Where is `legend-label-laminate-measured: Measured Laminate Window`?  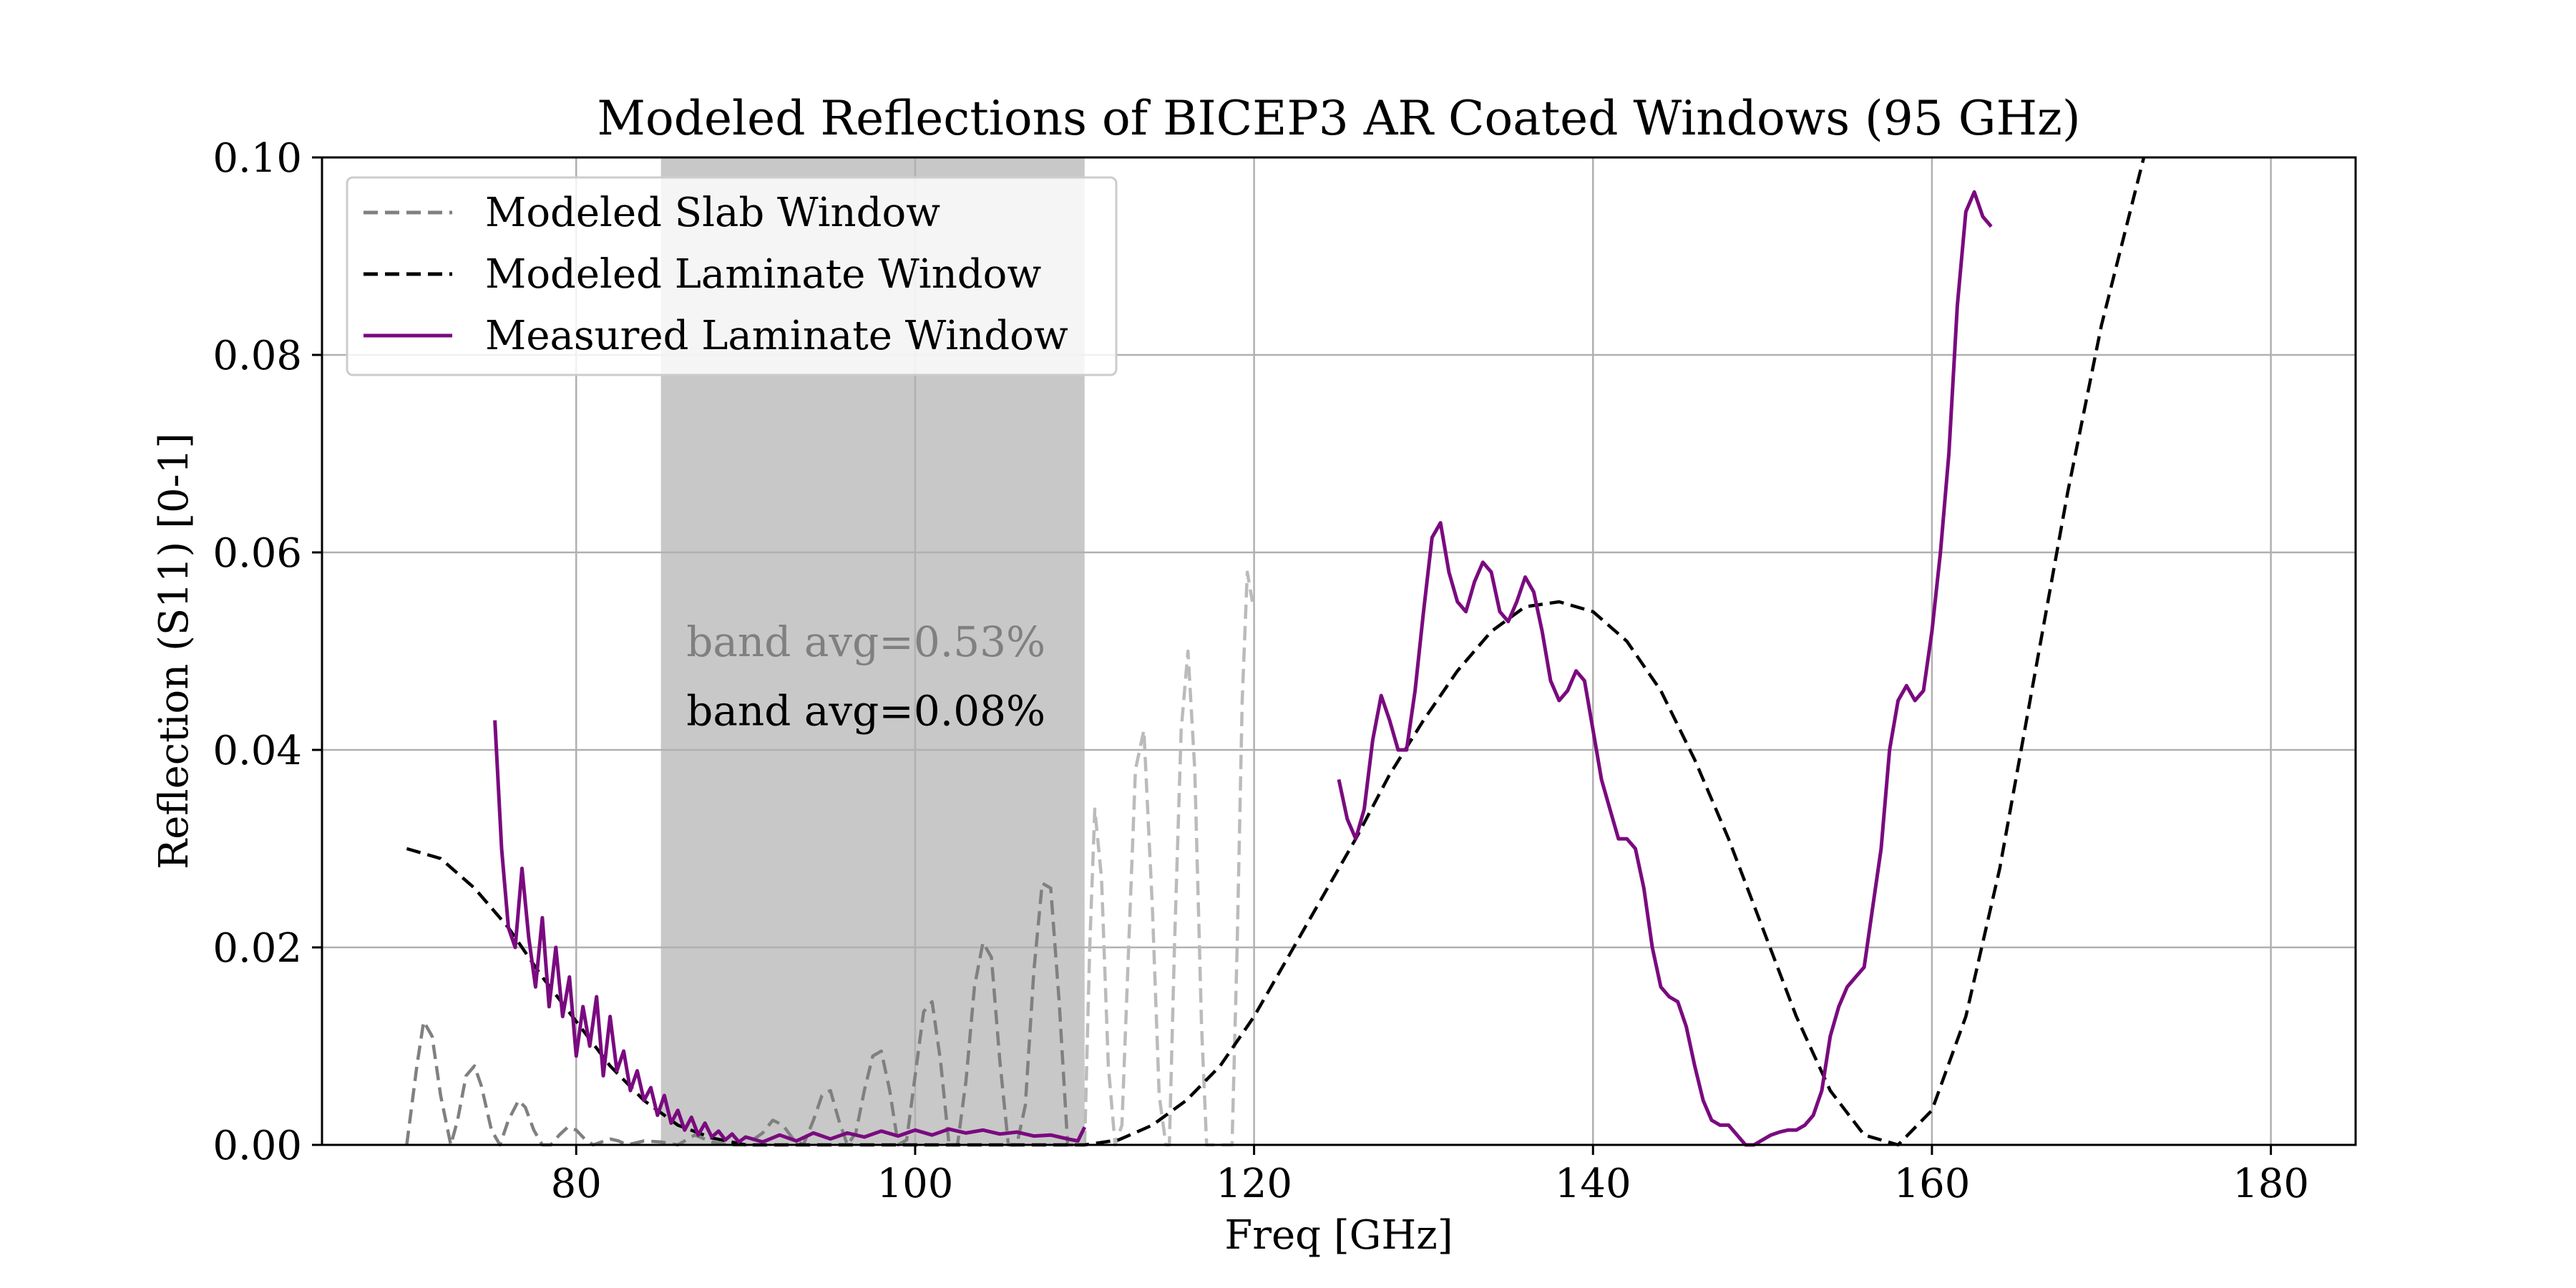 legend-label-laminate-measured: Measured Laminate Window is located at coordinates (776, 336).